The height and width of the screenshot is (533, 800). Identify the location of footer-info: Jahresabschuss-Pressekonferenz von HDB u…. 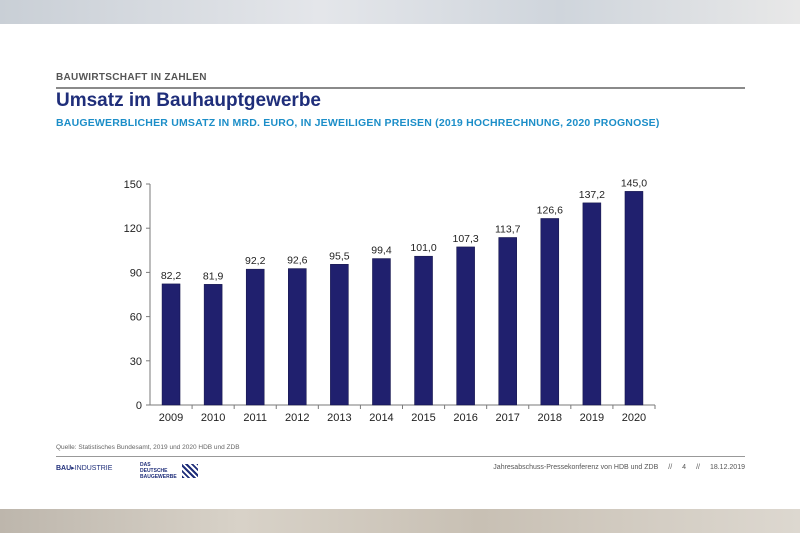
(619, 467).